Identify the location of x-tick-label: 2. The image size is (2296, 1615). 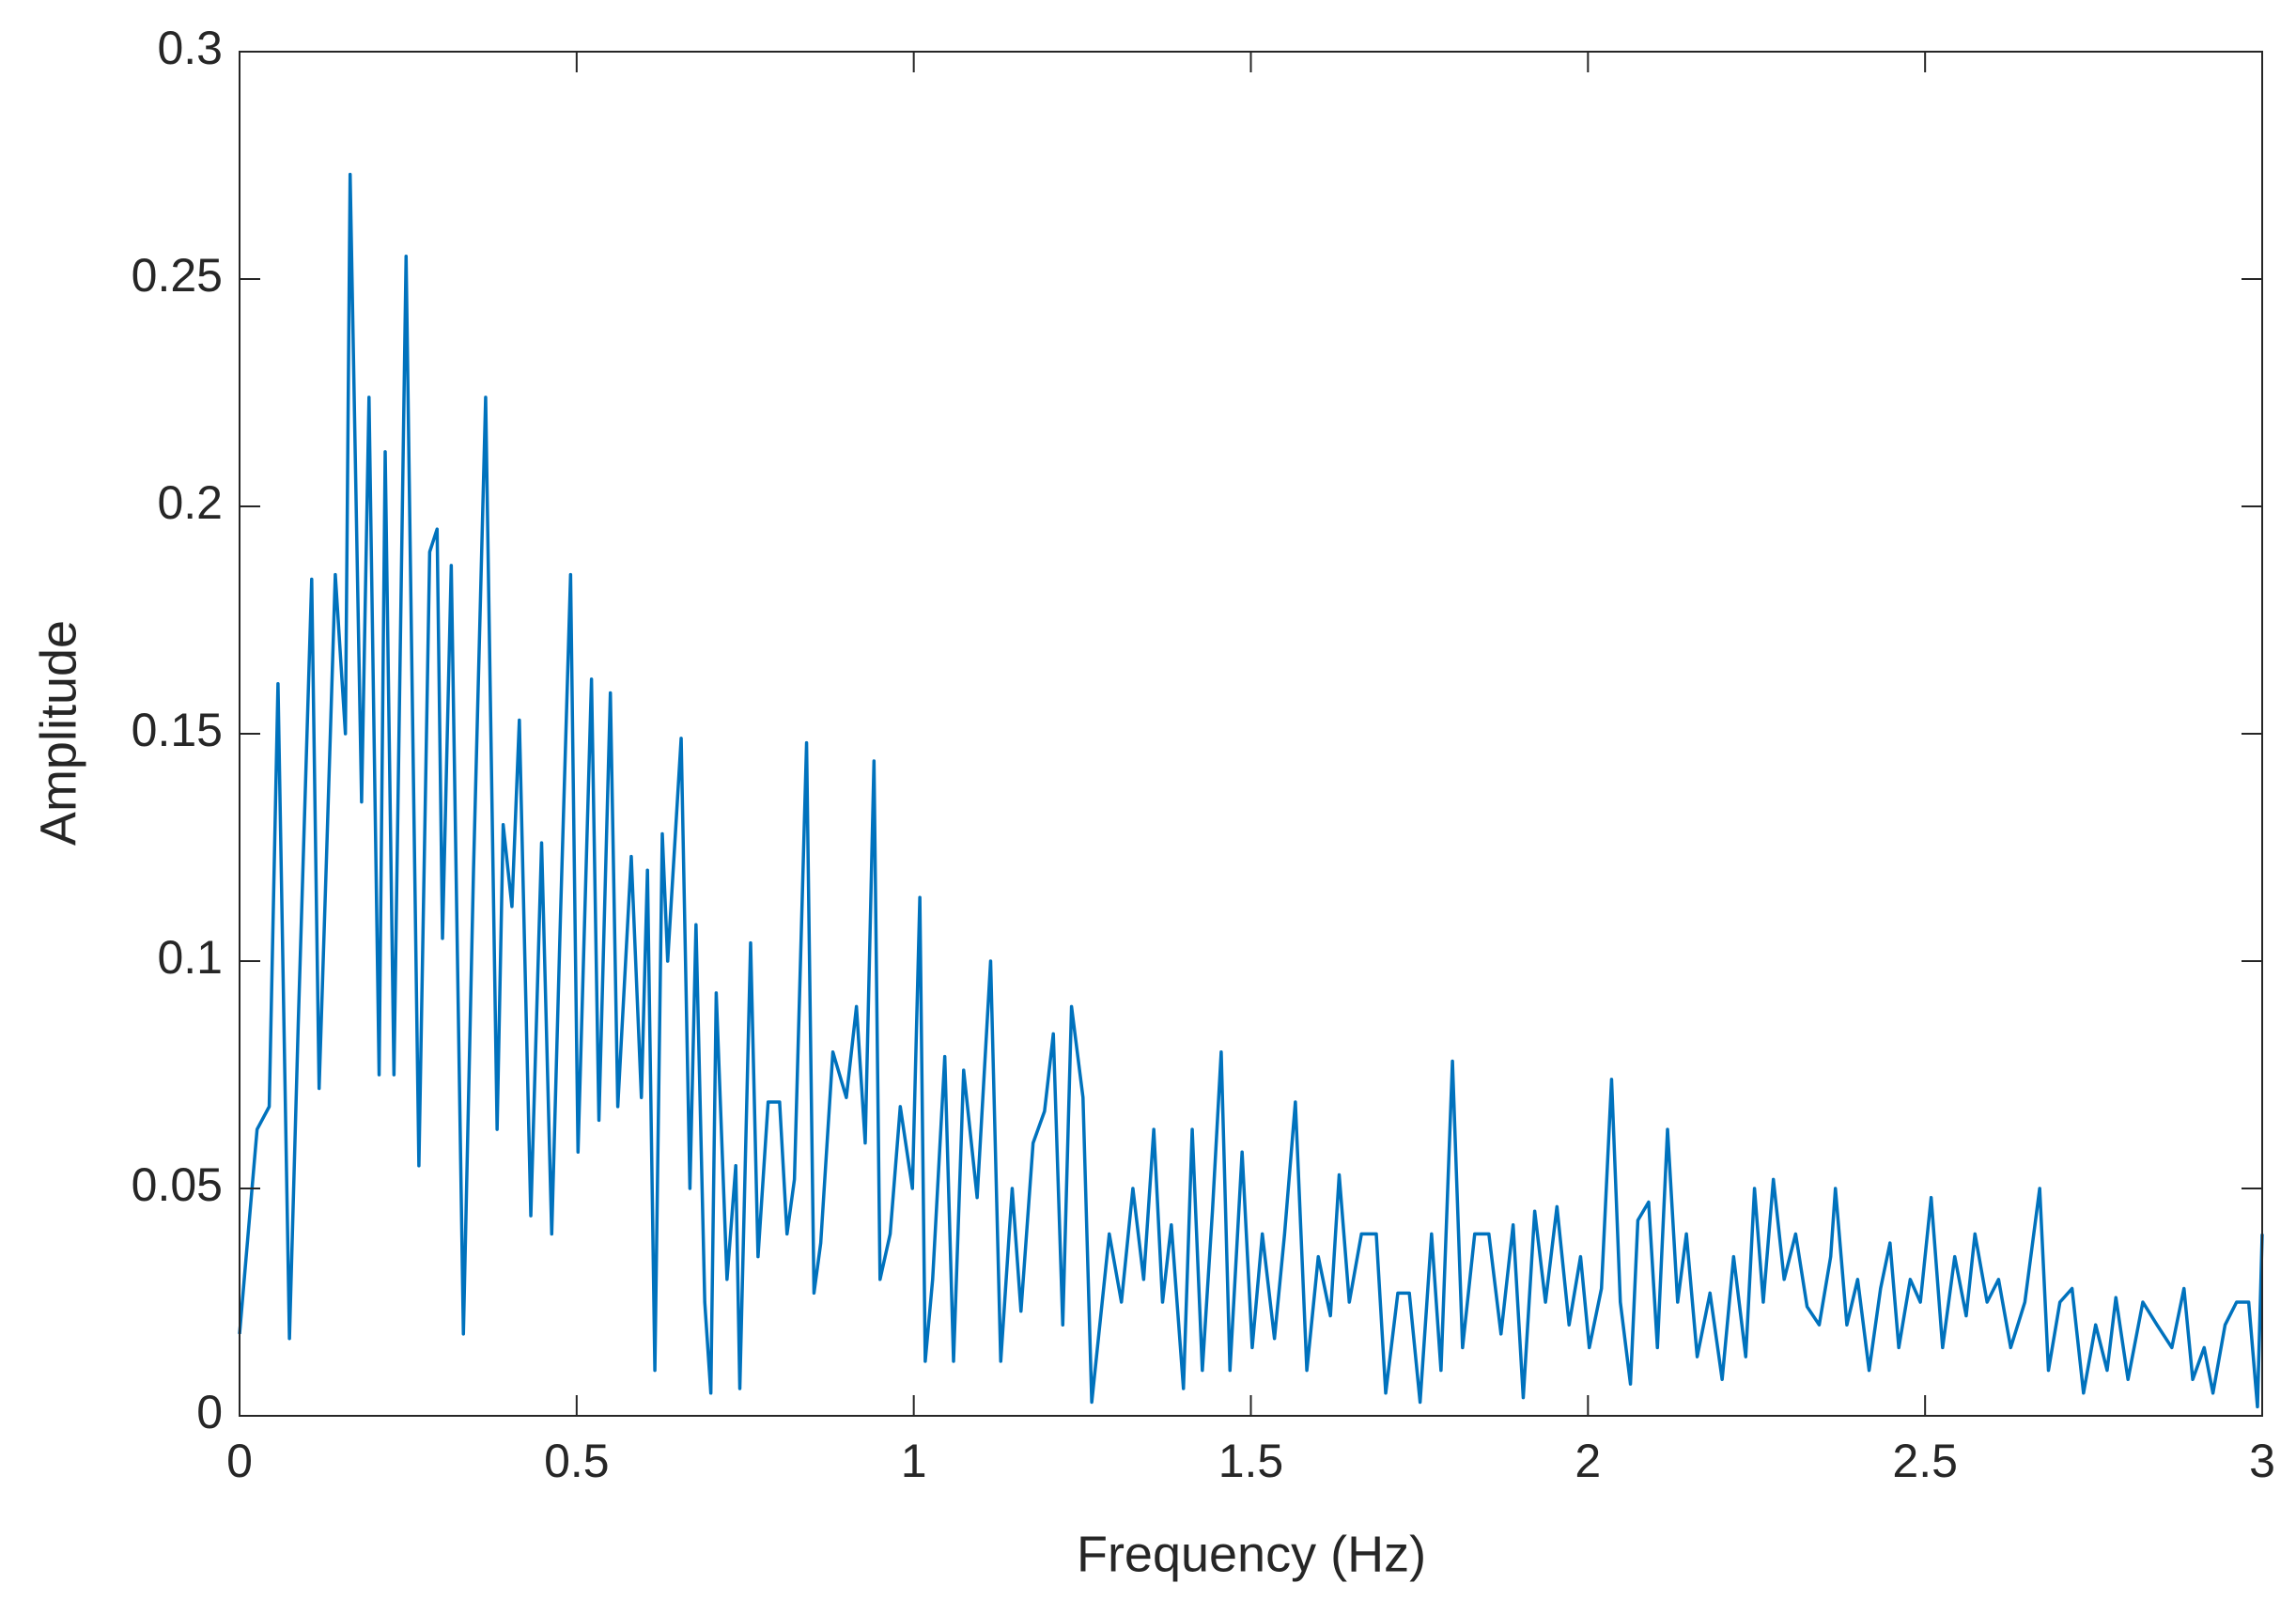
(1588, 1461).